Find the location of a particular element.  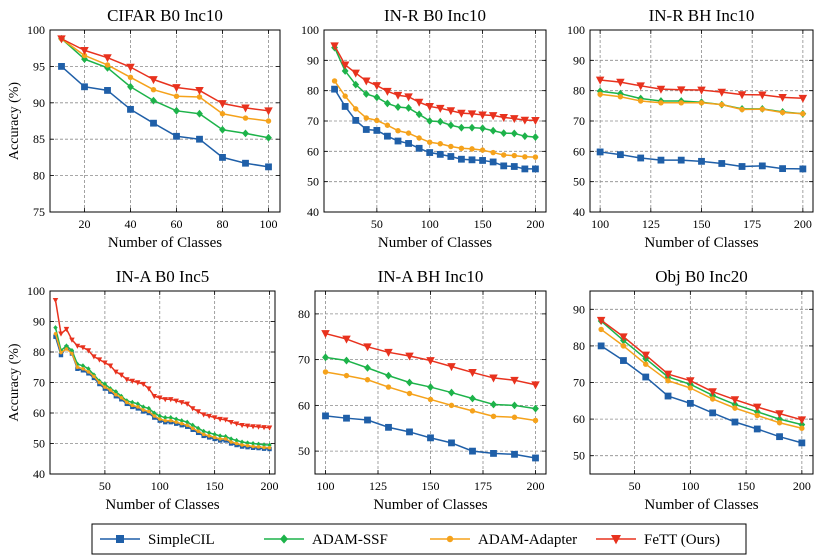

legend: SimpleCIL ADAM-SSF ADAM-Adapter FeTT (Ours) is located at coordinates (419, 539).